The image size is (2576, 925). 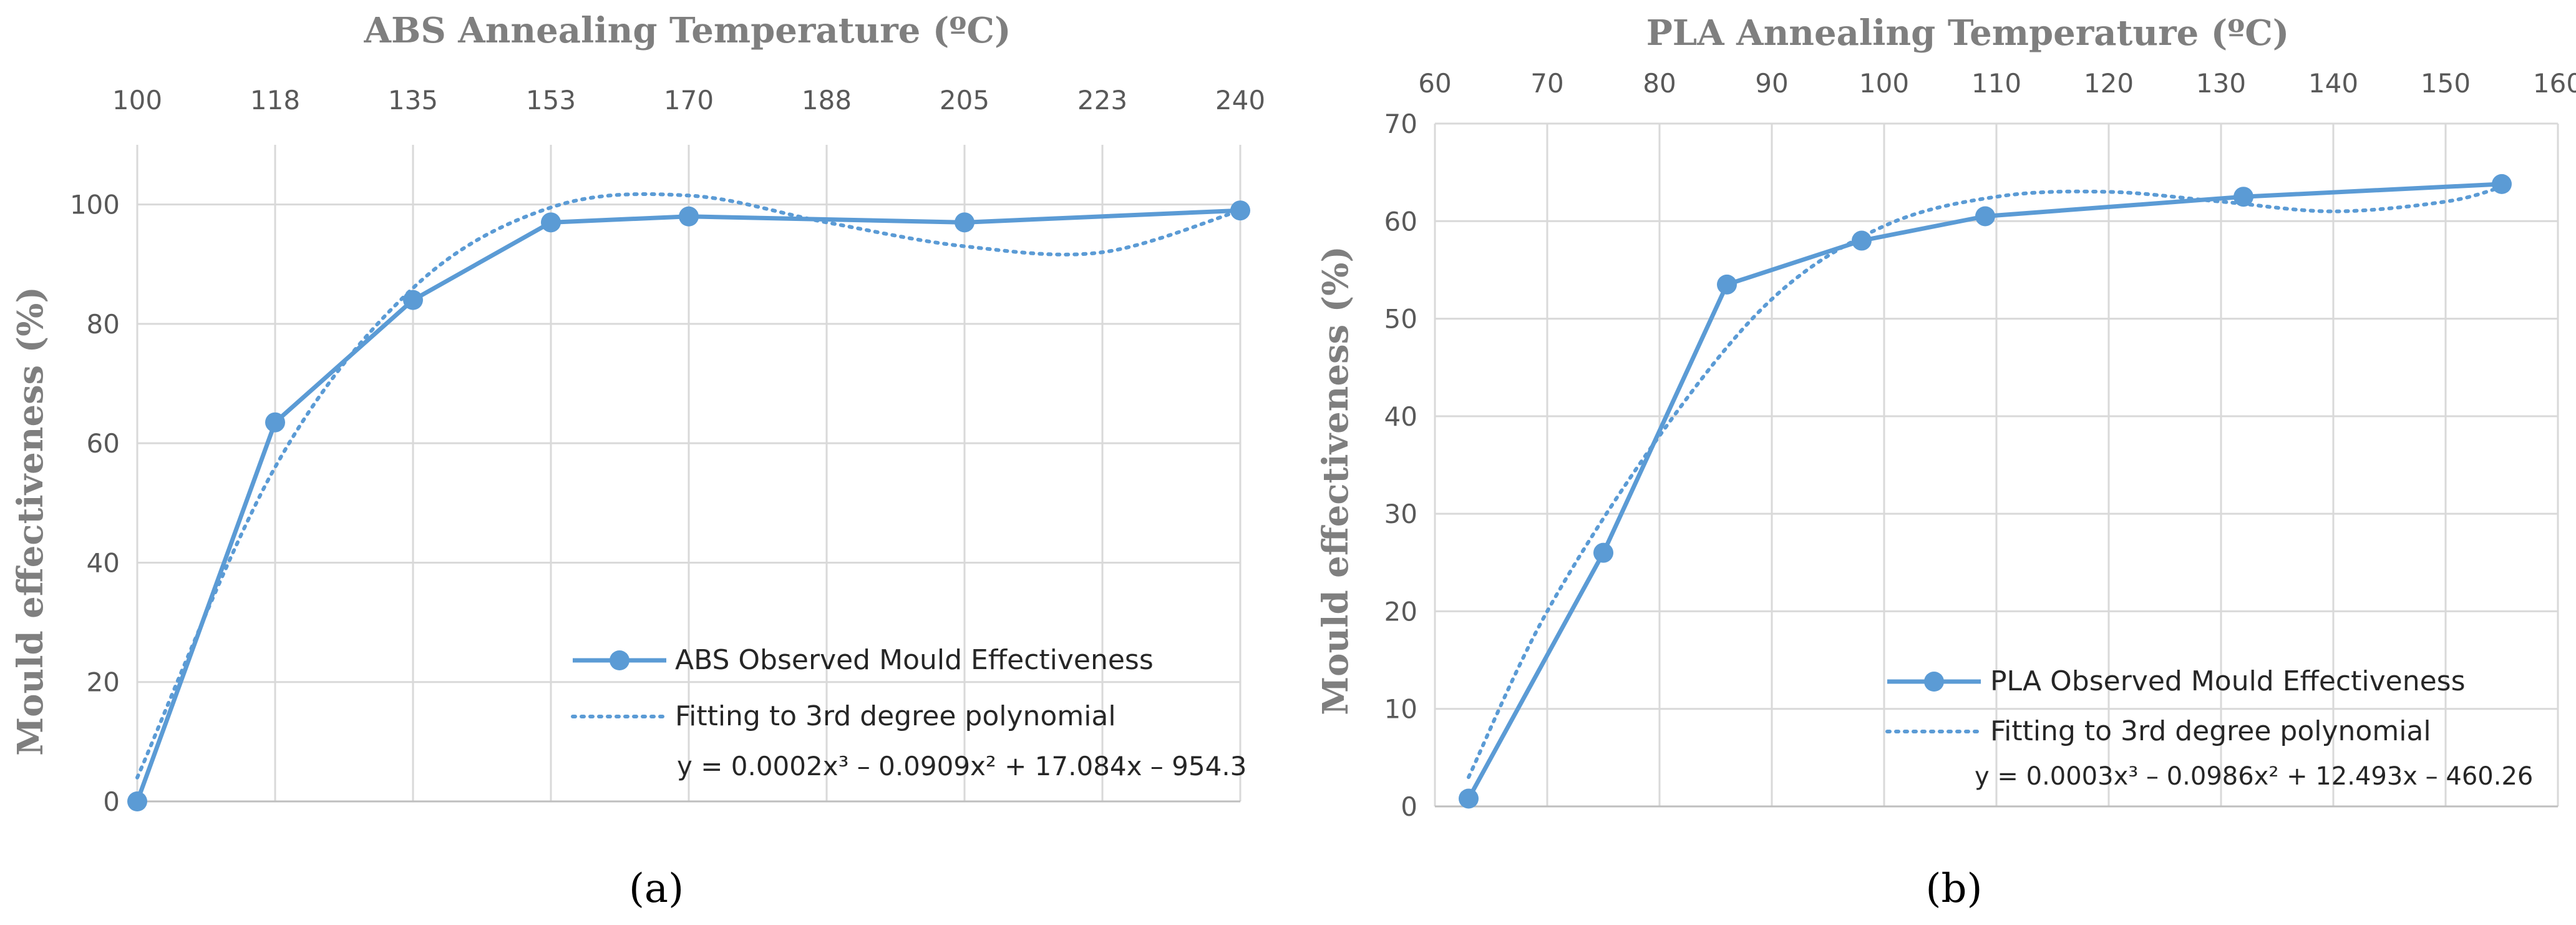 What do you see at coordinates (1955, 889) in the screenshot?
I see `panel-label-b: (b)` at bounding box center [1955, 889].